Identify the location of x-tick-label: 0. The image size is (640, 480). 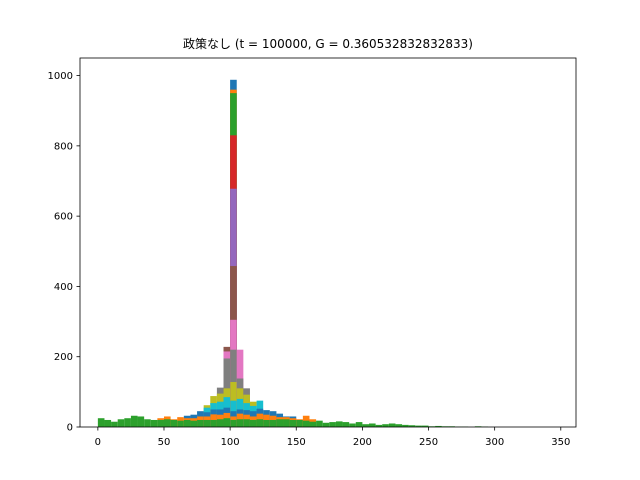
(98, 442).